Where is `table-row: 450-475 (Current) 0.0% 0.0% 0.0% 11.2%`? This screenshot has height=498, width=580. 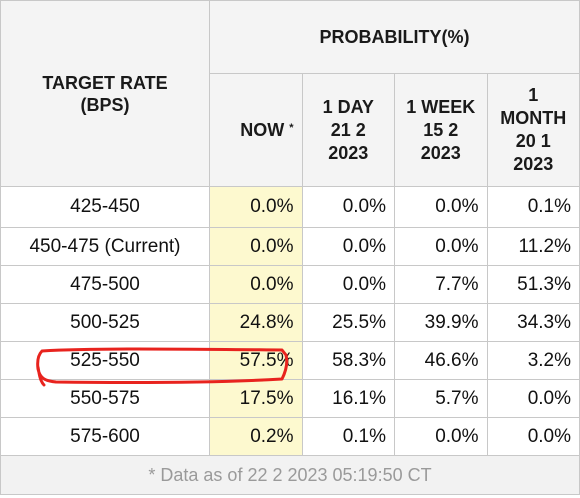 table-row: 450-475 (Current) 0.0% 0.0% 0.0% 11.2% is located at coordinates (290, 246).